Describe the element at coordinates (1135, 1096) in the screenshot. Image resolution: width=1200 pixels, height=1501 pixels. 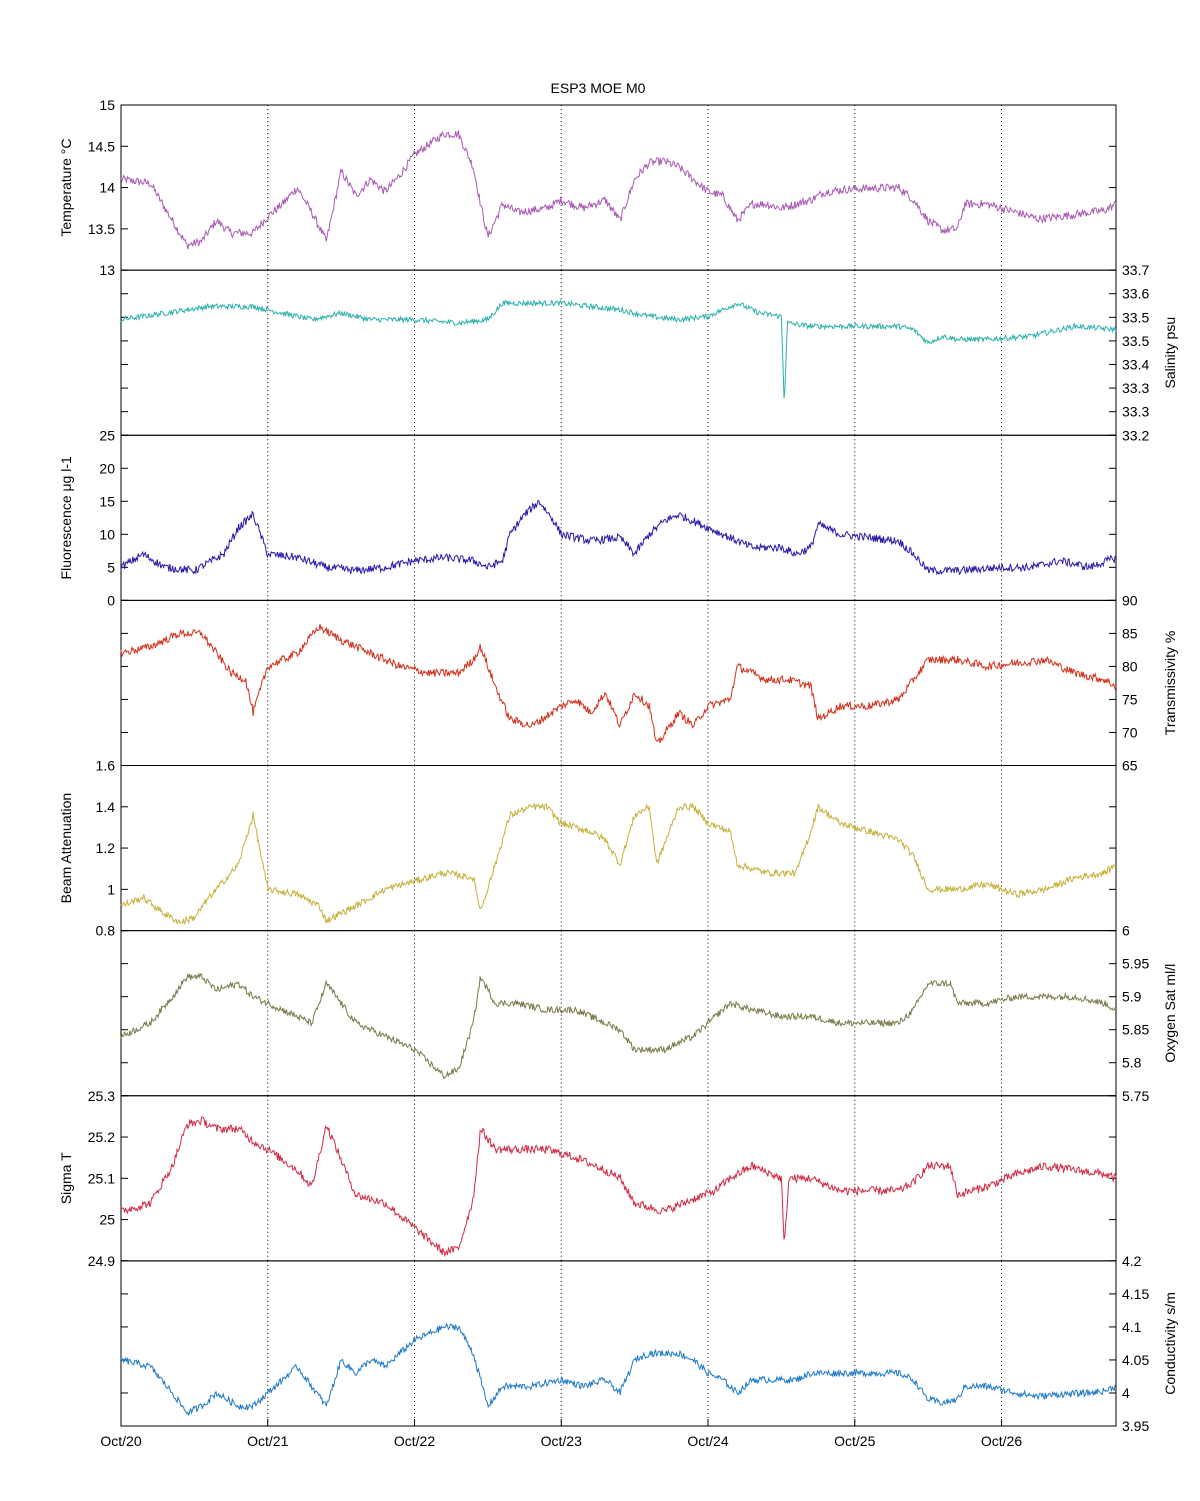
I see `y-tick-label: 5.75` at that location.